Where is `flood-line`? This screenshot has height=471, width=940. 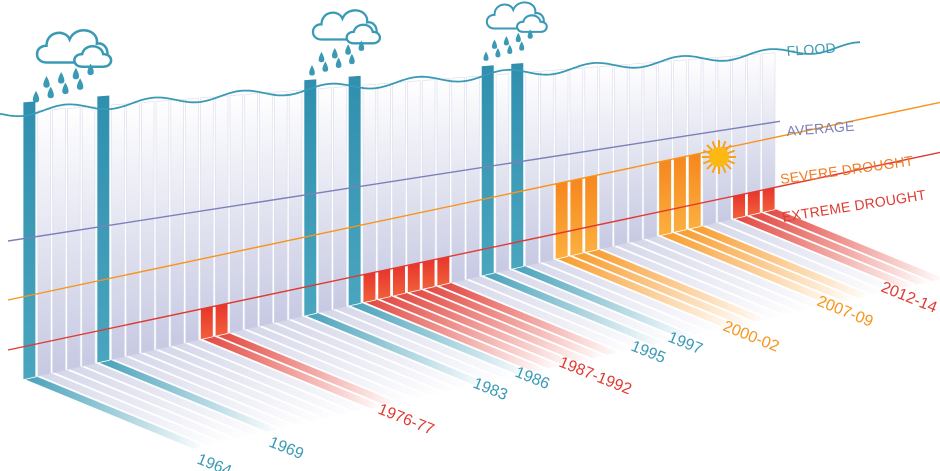
flood-line is located at coordinates (430, 79).